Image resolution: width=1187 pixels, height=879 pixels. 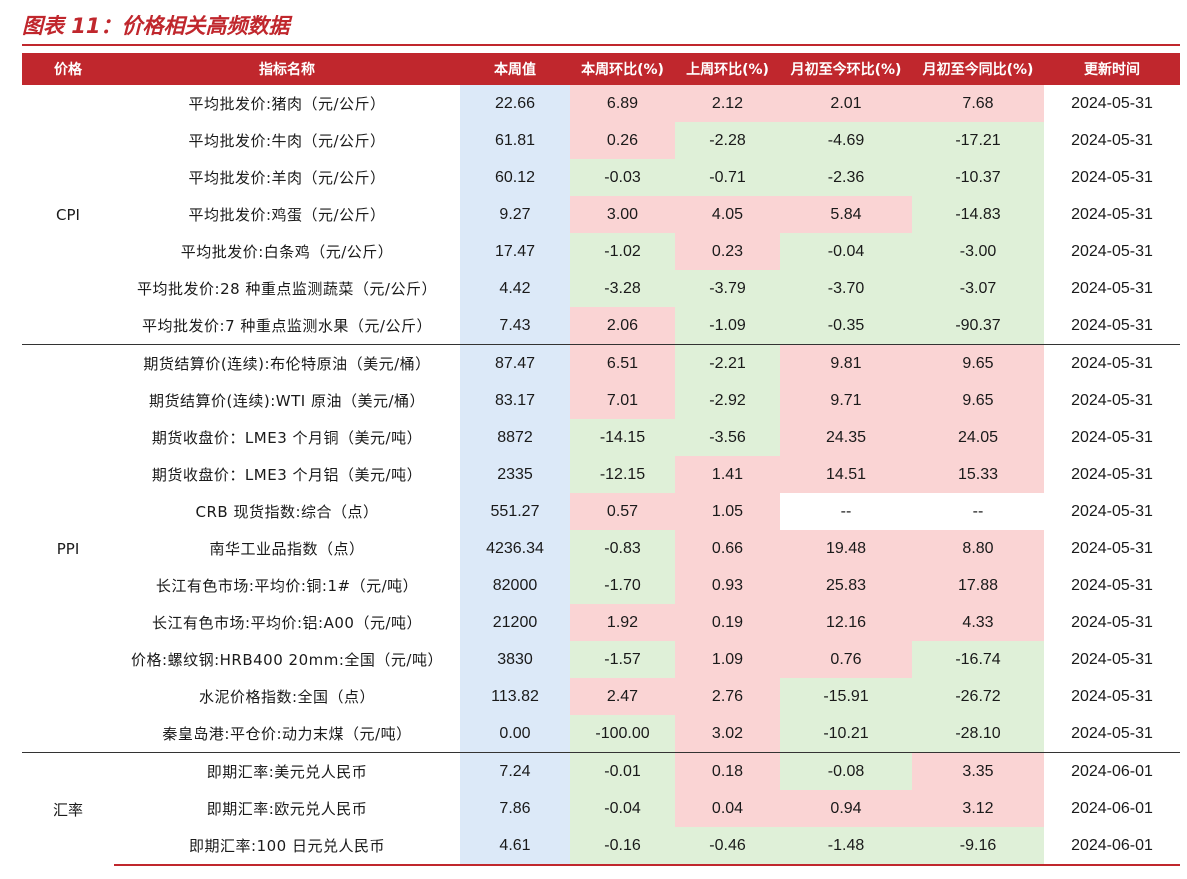 What do you see at coordinates (287, 846) in the screenshot?
I see `indicator-name-cell: 即期汇率:100 日元兑人民币` at bounding box center [287, 846].